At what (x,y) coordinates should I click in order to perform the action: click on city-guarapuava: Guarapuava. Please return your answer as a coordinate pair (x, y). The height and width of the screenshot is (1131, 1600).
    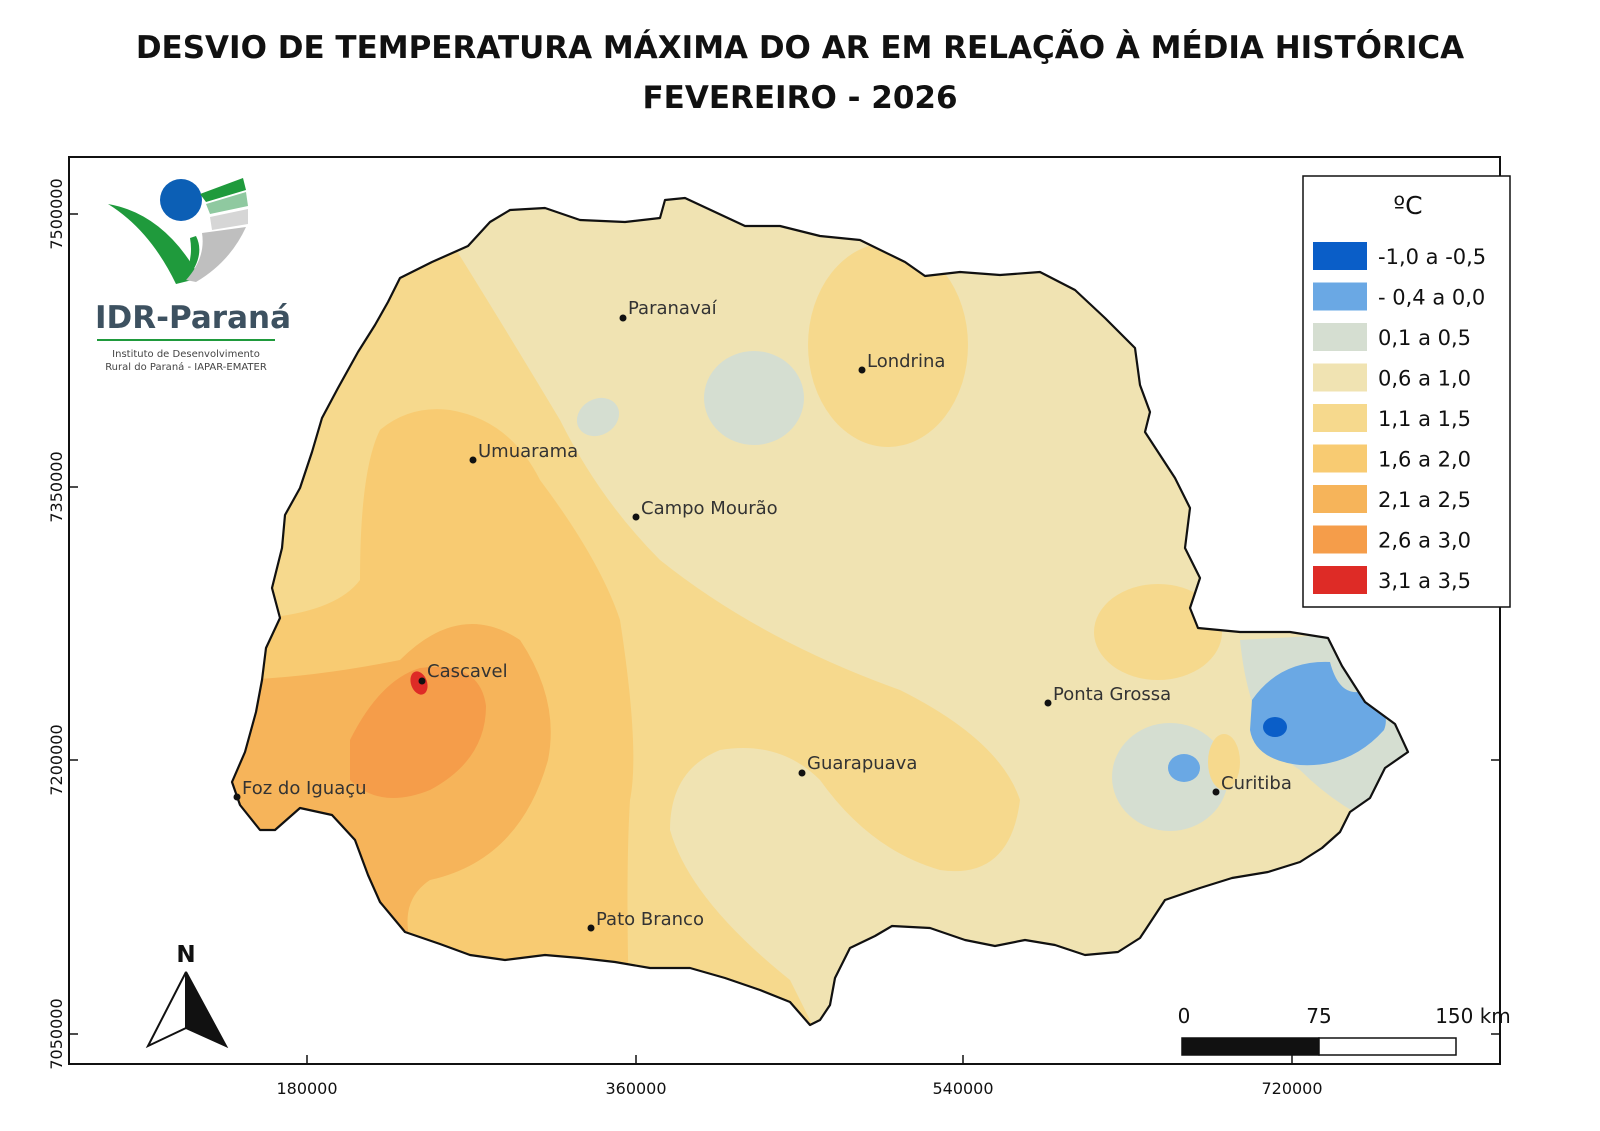
    Looking at the image, I should click on (857, 765).